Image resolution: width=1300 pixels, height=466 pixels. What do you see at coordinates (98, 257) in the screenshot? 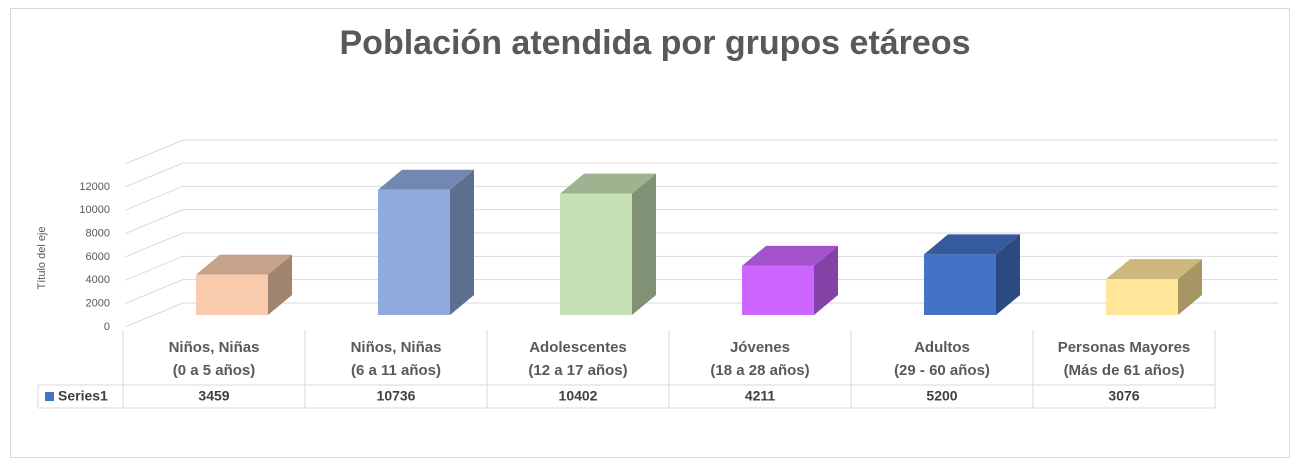
I see `y-tick-label: 6000` at bounding box center [98, 257].